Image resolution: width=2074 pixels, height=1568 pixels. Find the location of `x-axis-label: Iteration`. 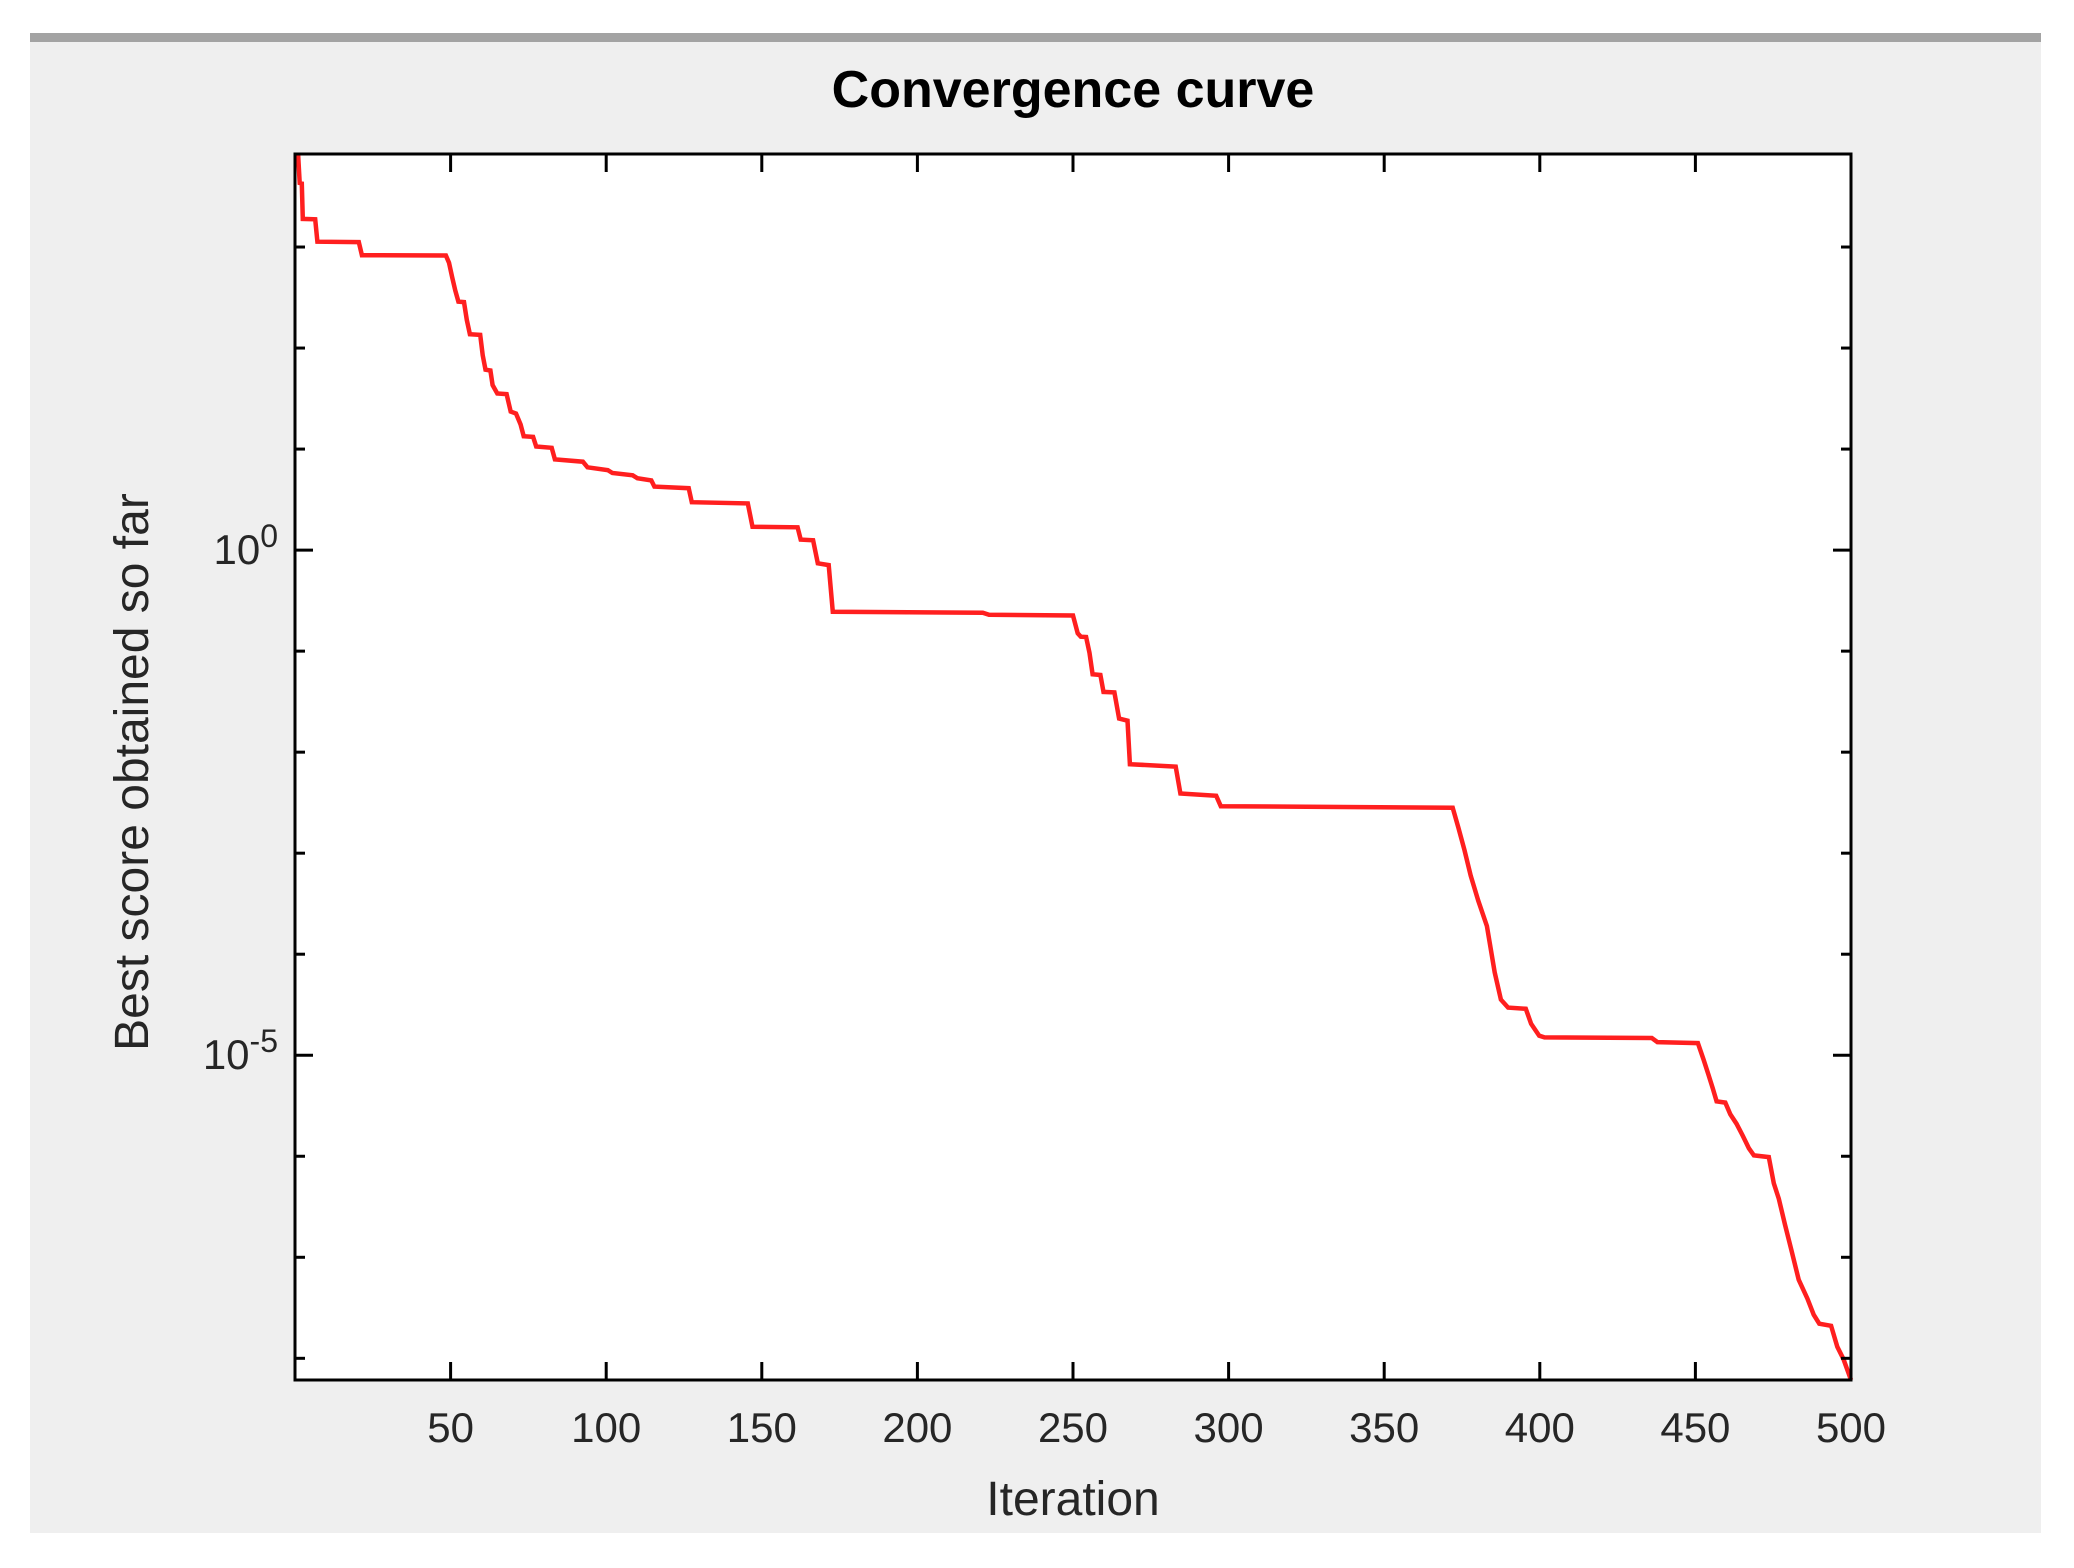

x-axis-label: Iteration is located at coordinates (1073, 1499).